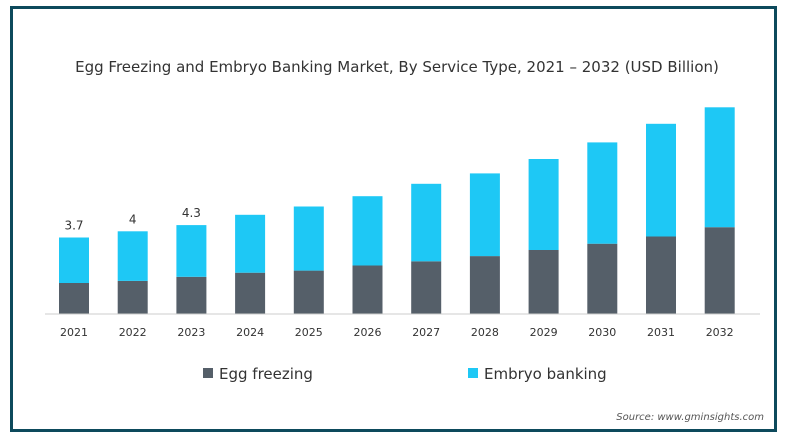 The height and width of the screenshot is (444, 799). Describe the element at coordinates (368, 332) in the screenshot. I see `x-tick-label: 2026` at that location.